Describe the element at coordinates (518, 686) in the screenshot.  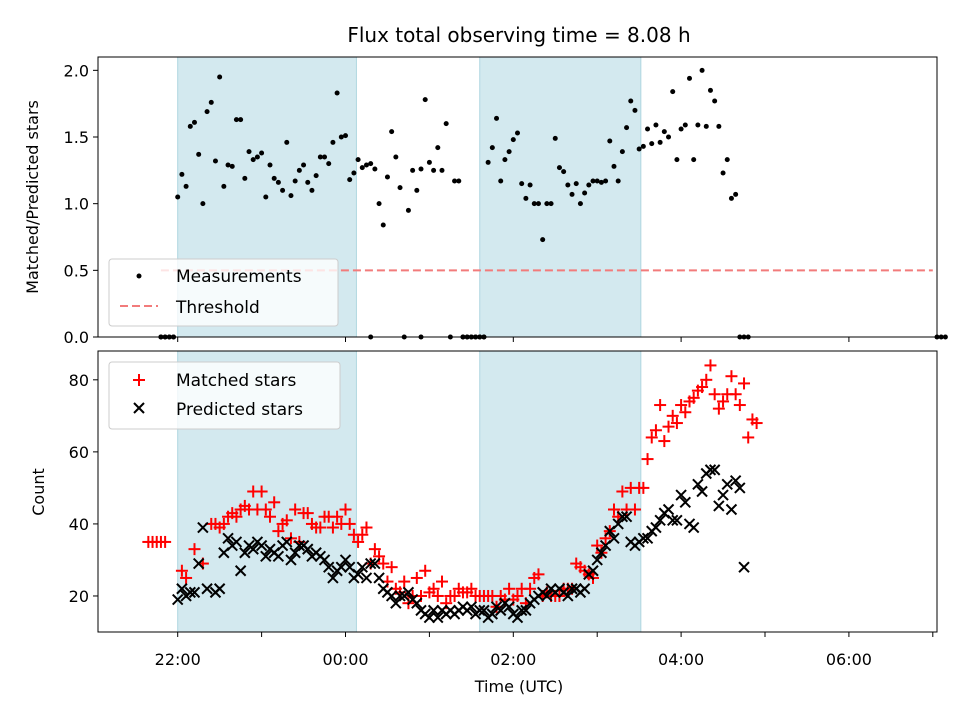
I see `x-axis-label: Time (UTC)` at that location.